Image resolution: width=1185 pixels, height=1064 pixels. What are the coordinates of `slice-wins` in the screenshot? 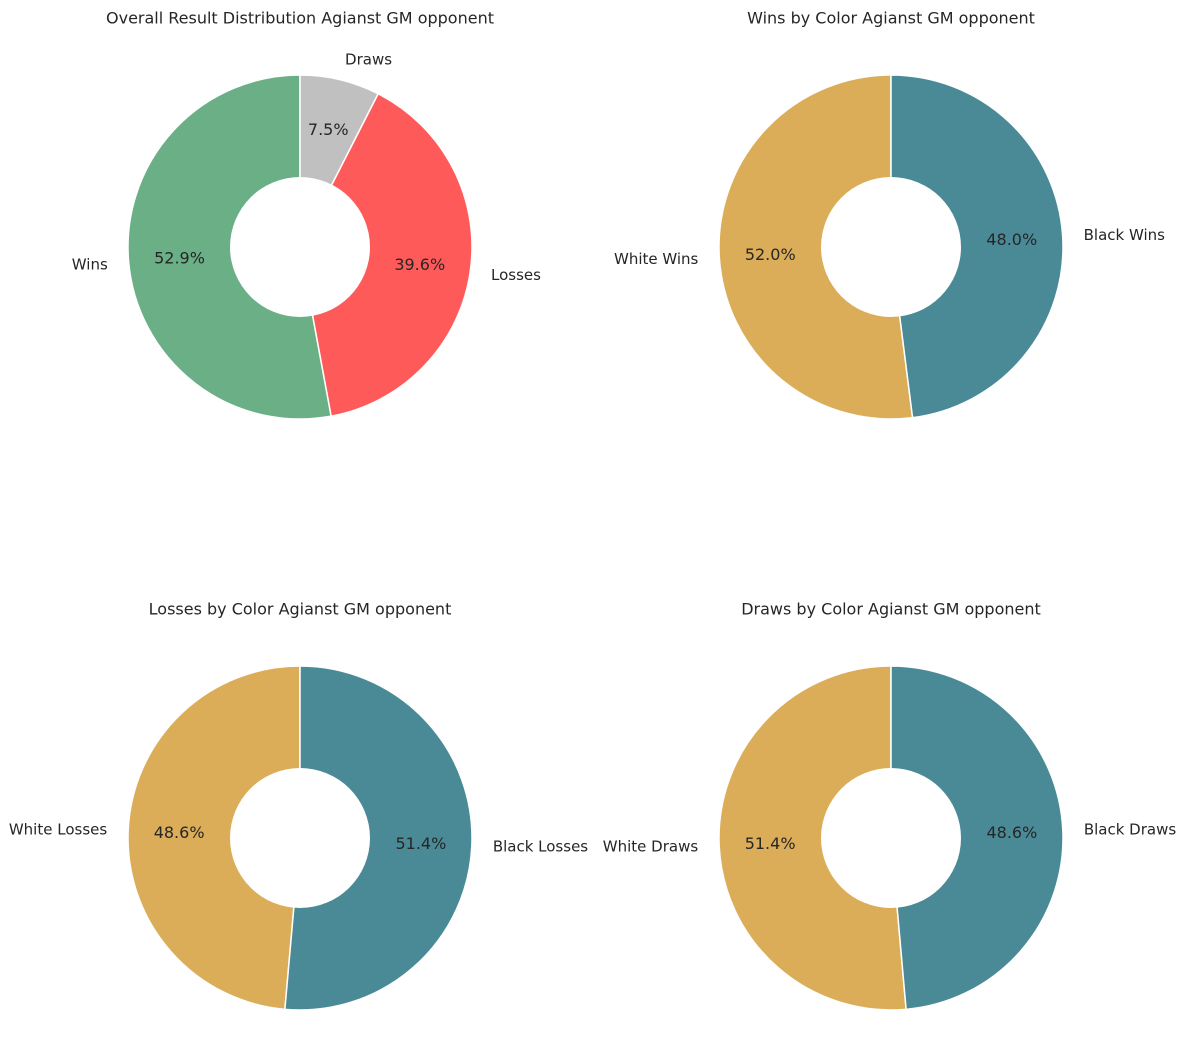 It's located at (229, 247).